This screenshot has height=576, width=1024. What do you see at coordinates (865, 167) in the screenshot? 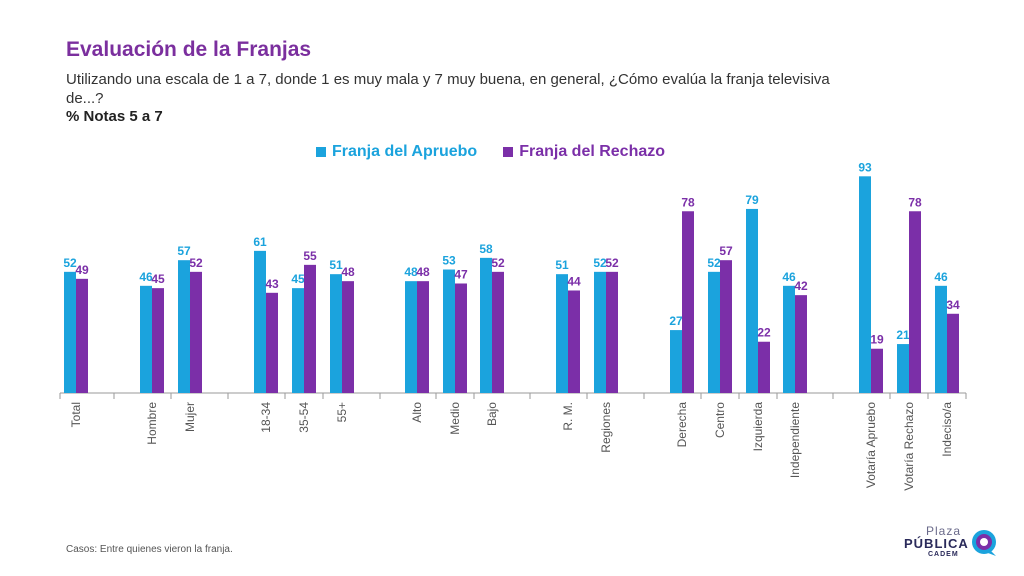
I see `data-label-apruebo: 93` at bounding box center [865, 167].